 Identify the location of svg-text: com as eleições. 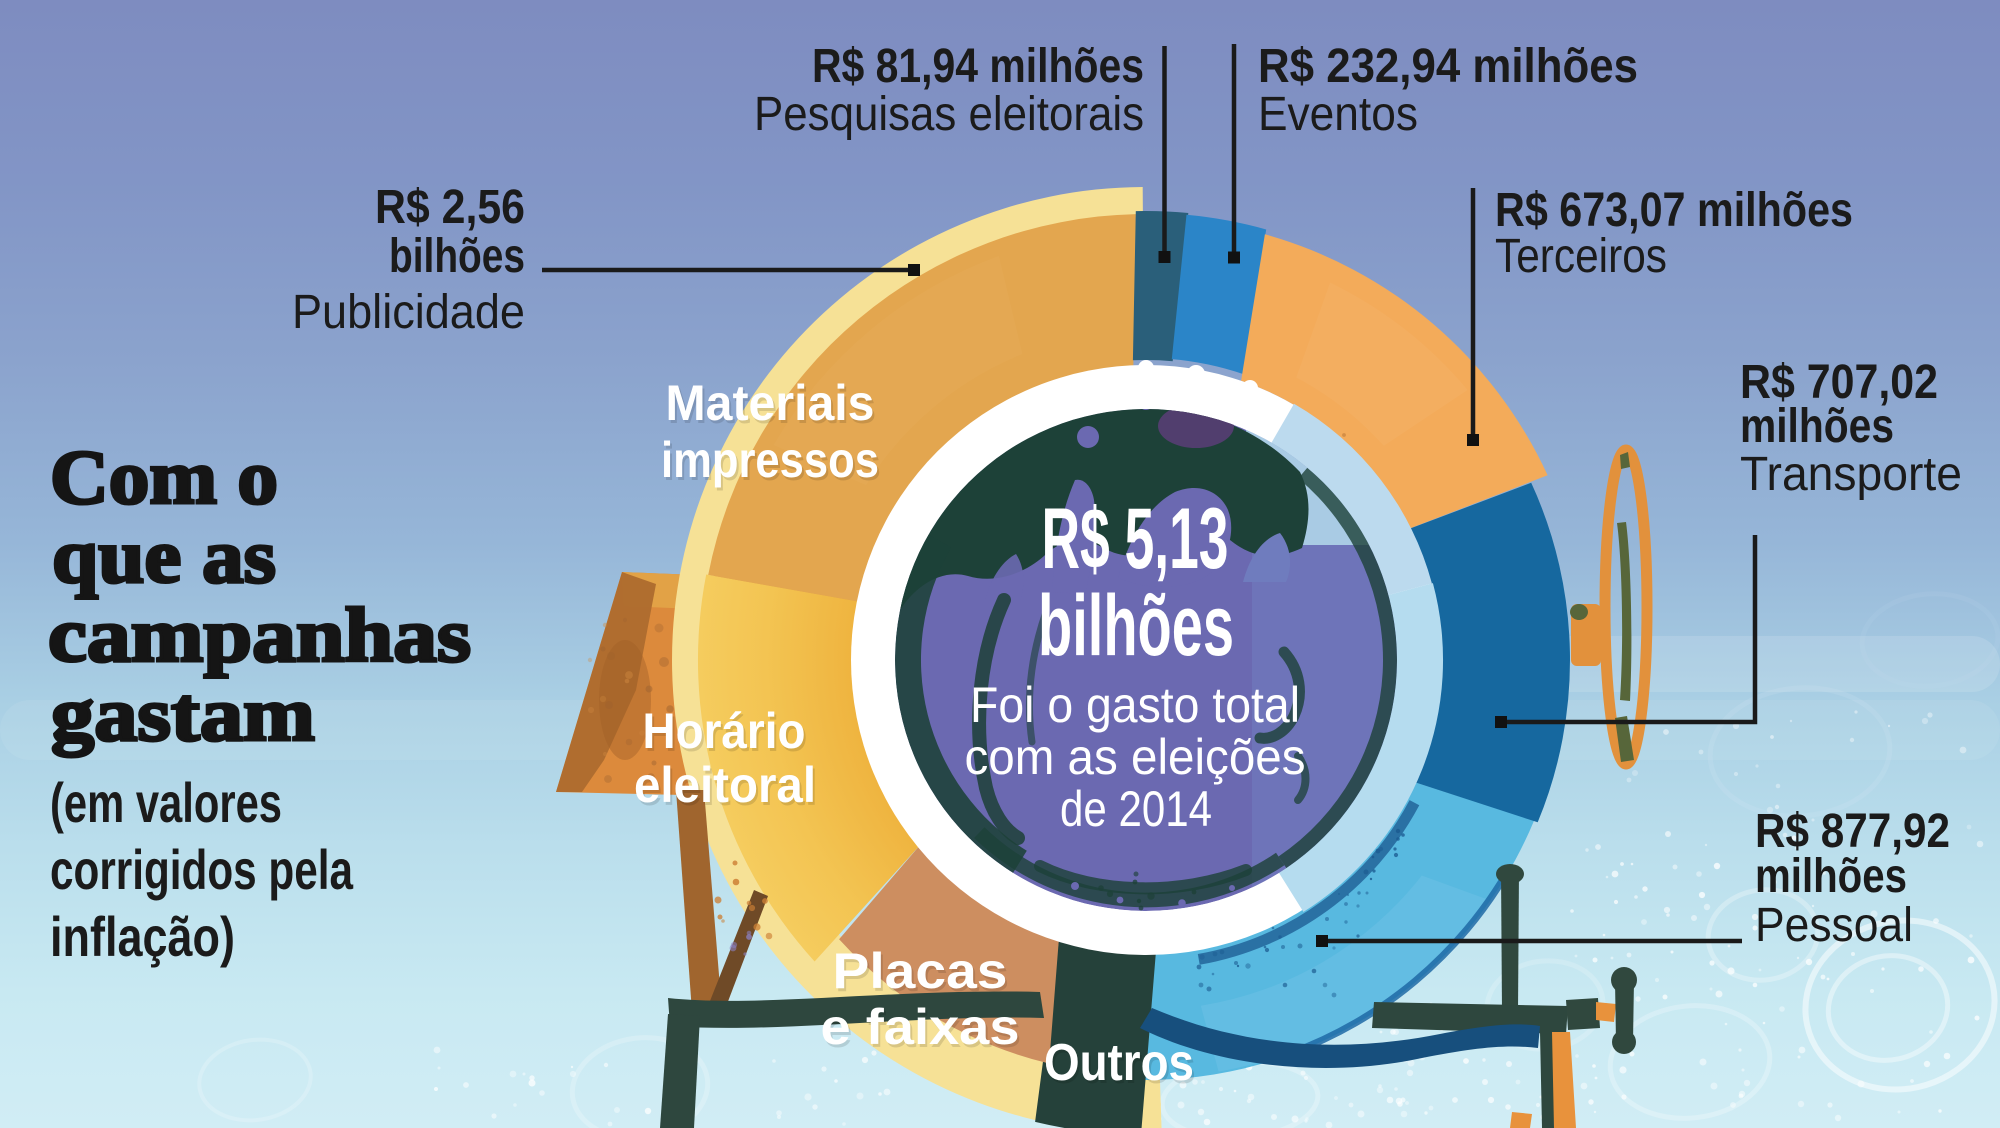
(1135, 757).